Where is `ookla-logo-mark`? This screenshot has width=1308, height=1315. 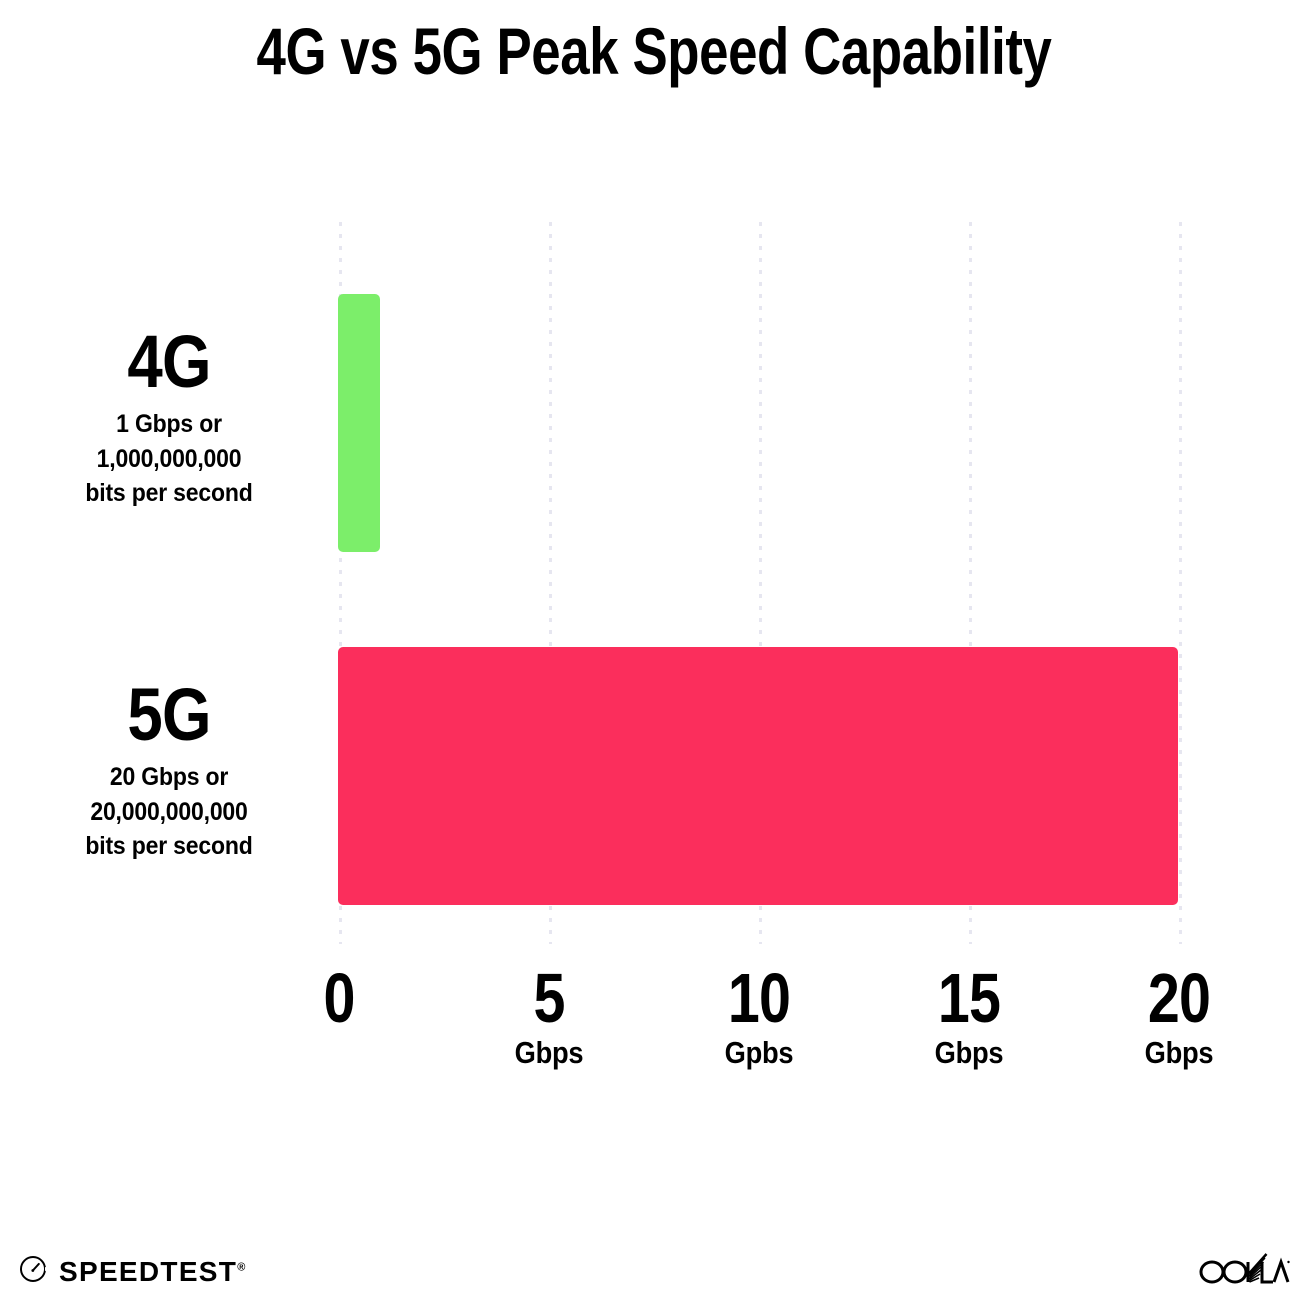 ookla-logo-mark is located at coordinates (1244, 1268).